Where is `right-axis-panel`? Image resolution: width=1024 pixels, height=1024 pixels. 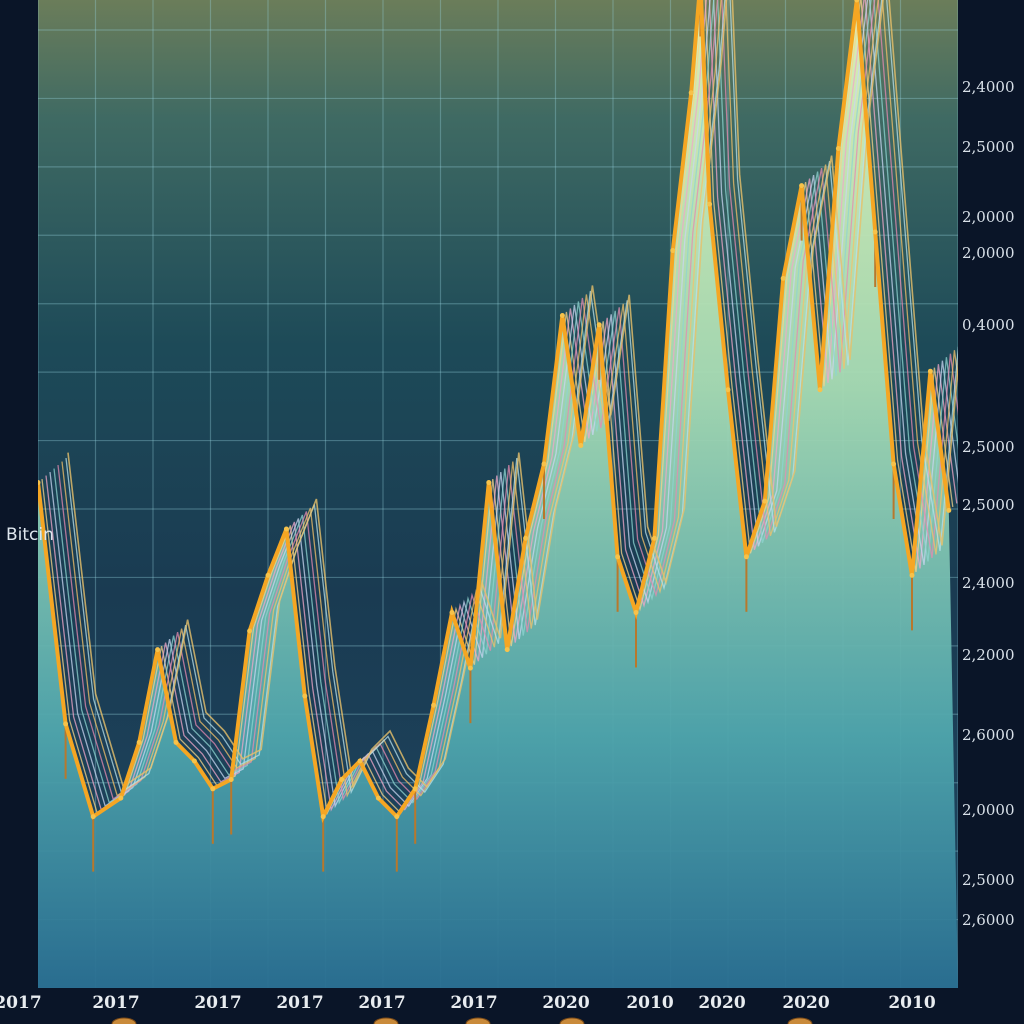 right-axis-panel is located at coordinates (991, 512).